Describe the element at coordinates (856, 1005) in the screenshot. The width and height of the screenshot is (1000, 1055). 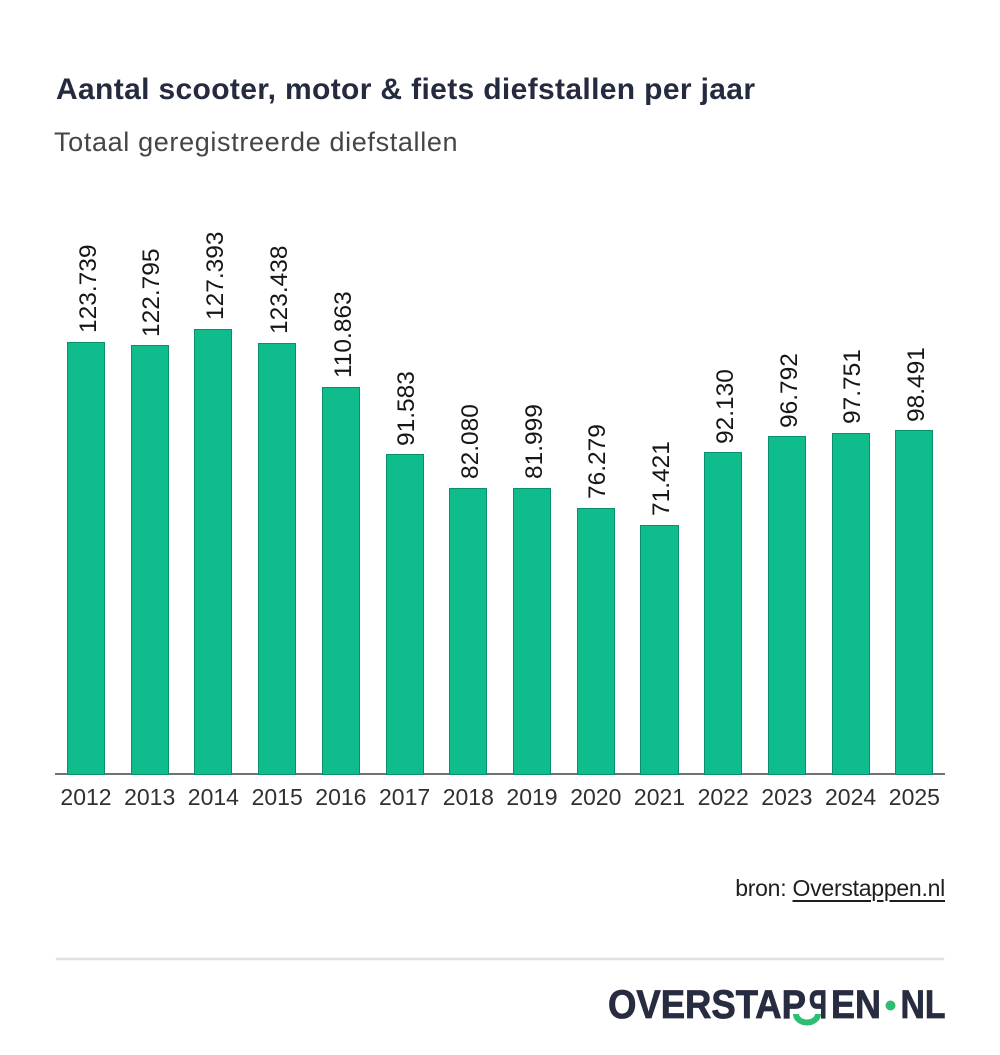
I see `svg-text: EN` at that location.